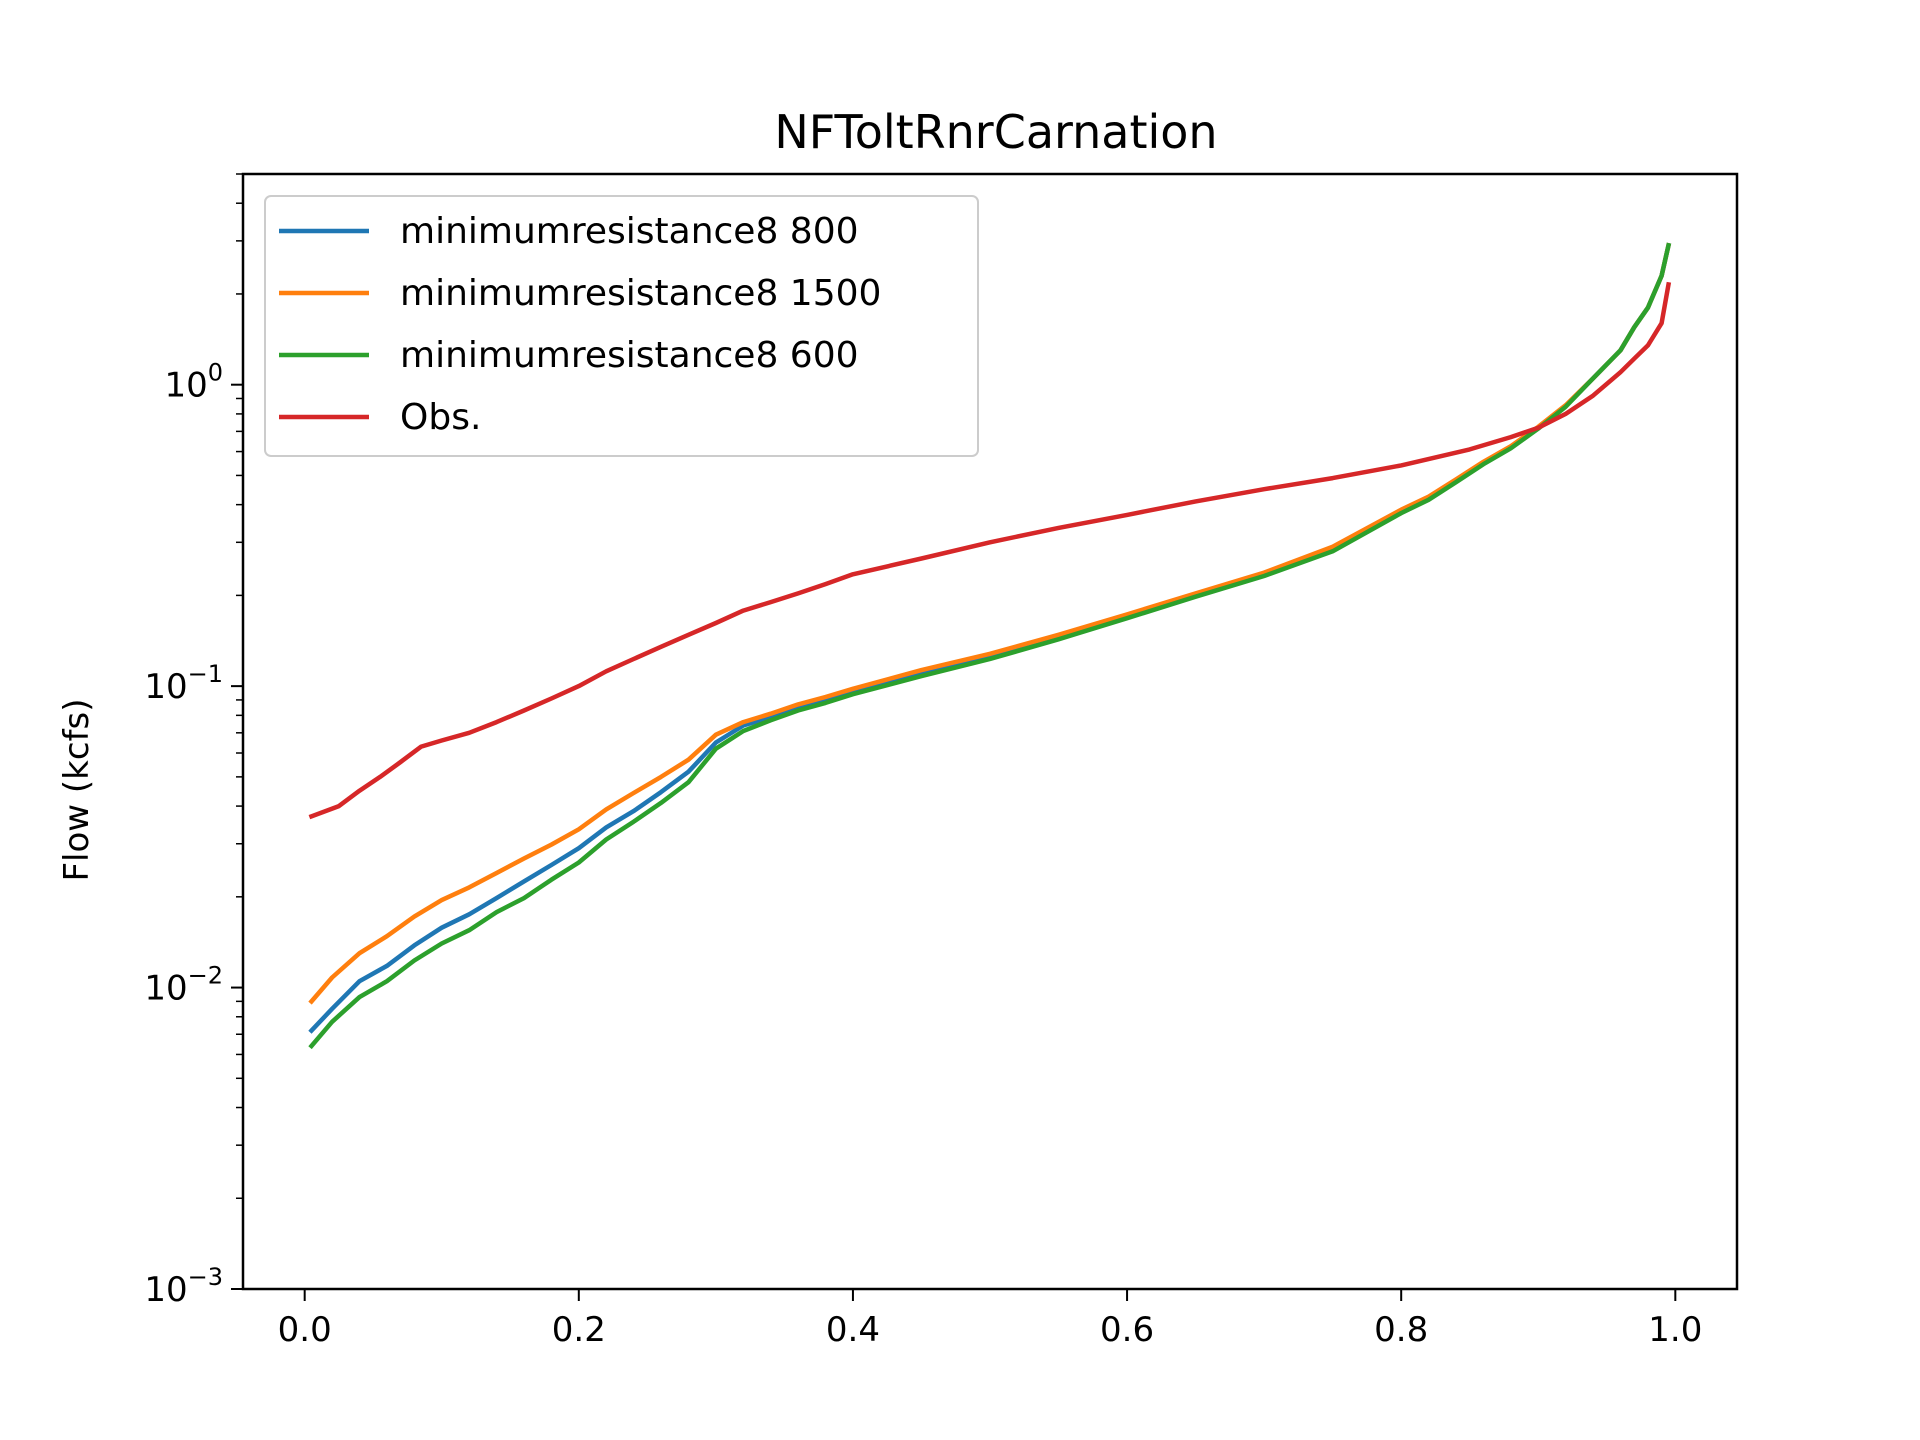 The width and height of the screenshot is (1920, 1440). I want to click on y-axis-label: Flow (kcfs), so click(77, 789).